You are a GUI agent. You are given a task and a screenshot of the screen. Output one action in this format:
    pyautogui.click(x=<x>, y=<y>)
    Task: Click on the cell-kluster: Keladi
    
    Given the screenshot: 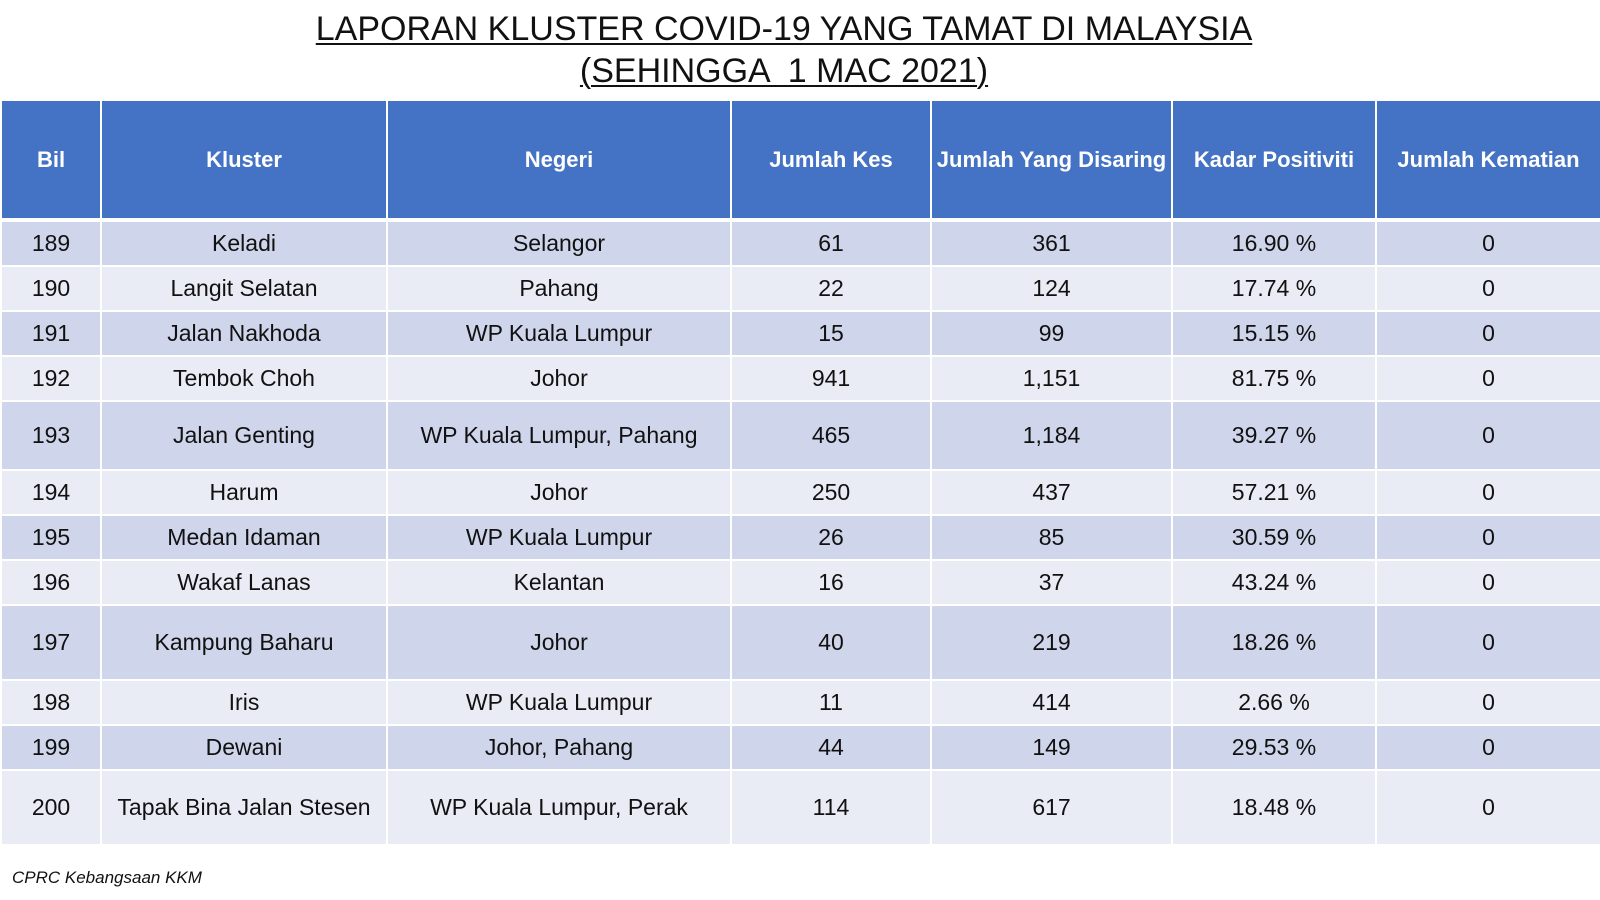 What is the action you would take?
    pyautogui.click(x=244, y=243)
    